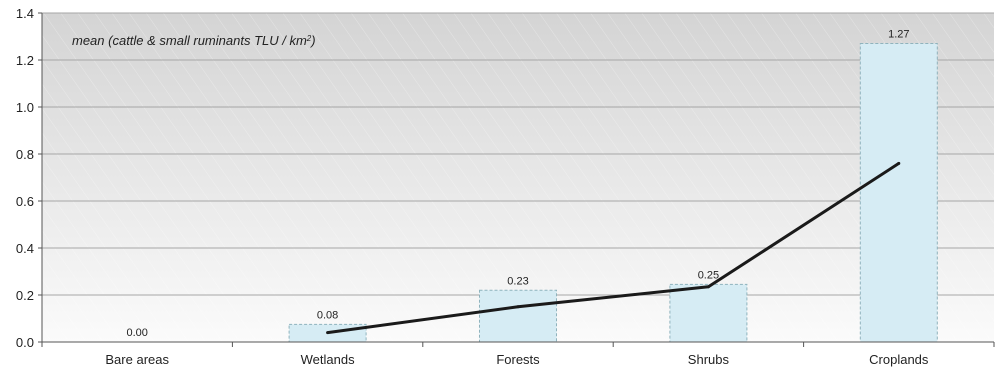 The height and width of the screenshot is (378, 996). I want to click on data-label: 0.23, so click(517, 281).